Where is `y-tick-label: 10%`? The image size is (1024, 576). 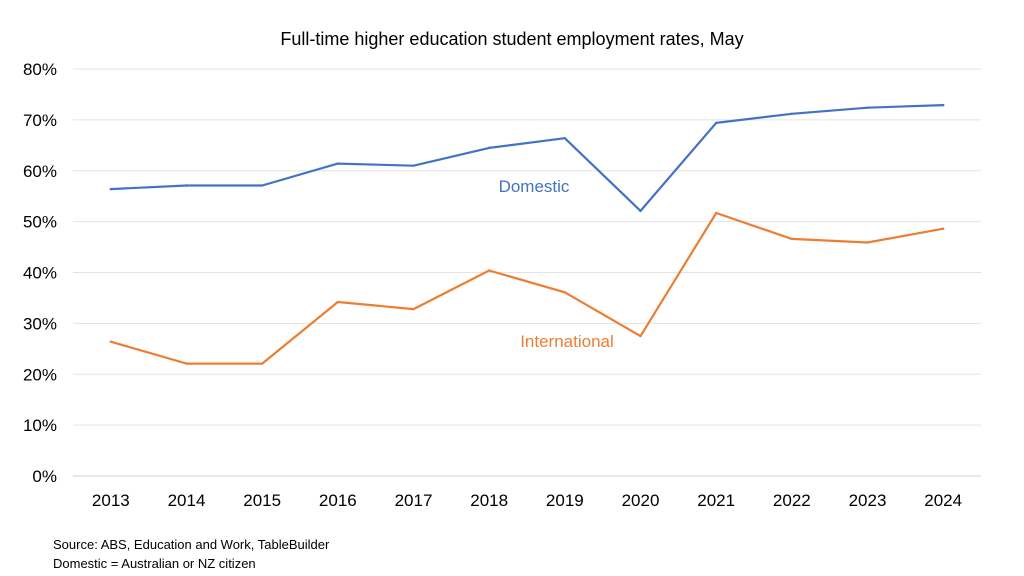
y-tick-label: 10% is located at coordinates (40, 425).